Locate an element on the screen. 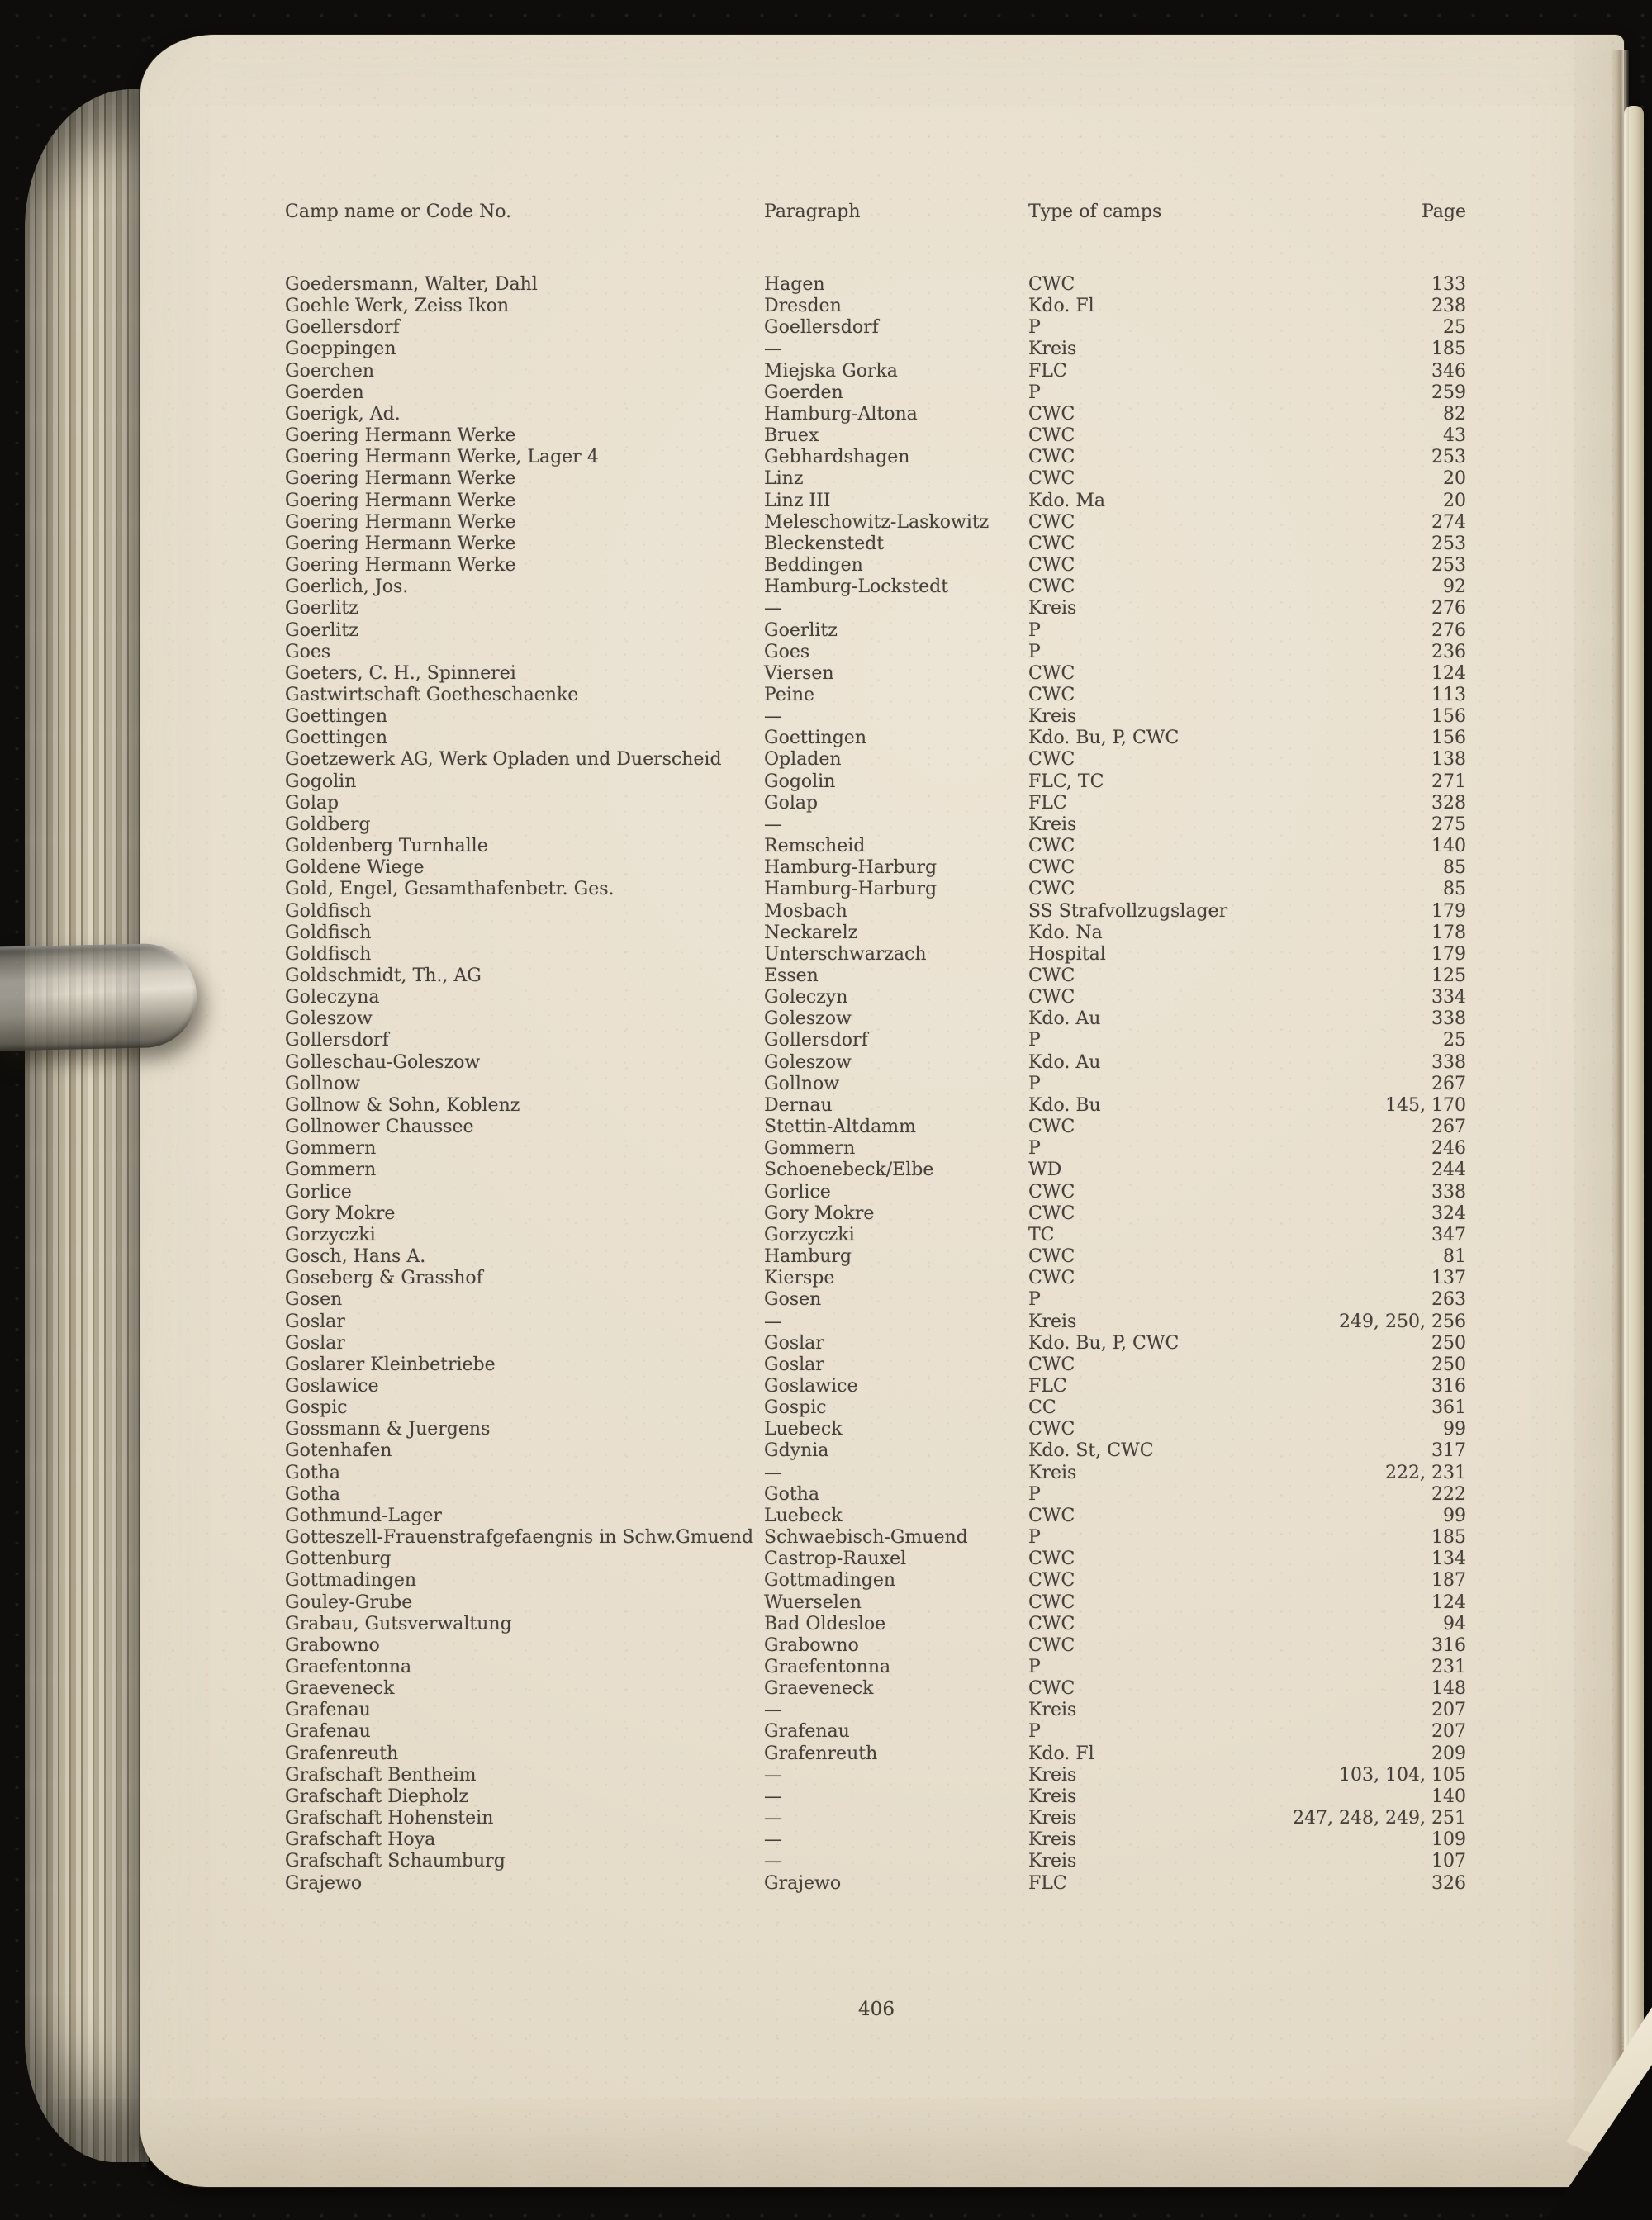 The height and width of the screenshot is (2220, 1652). cell-camp-name: Goellersdorf is located at coordinates (342, 328).